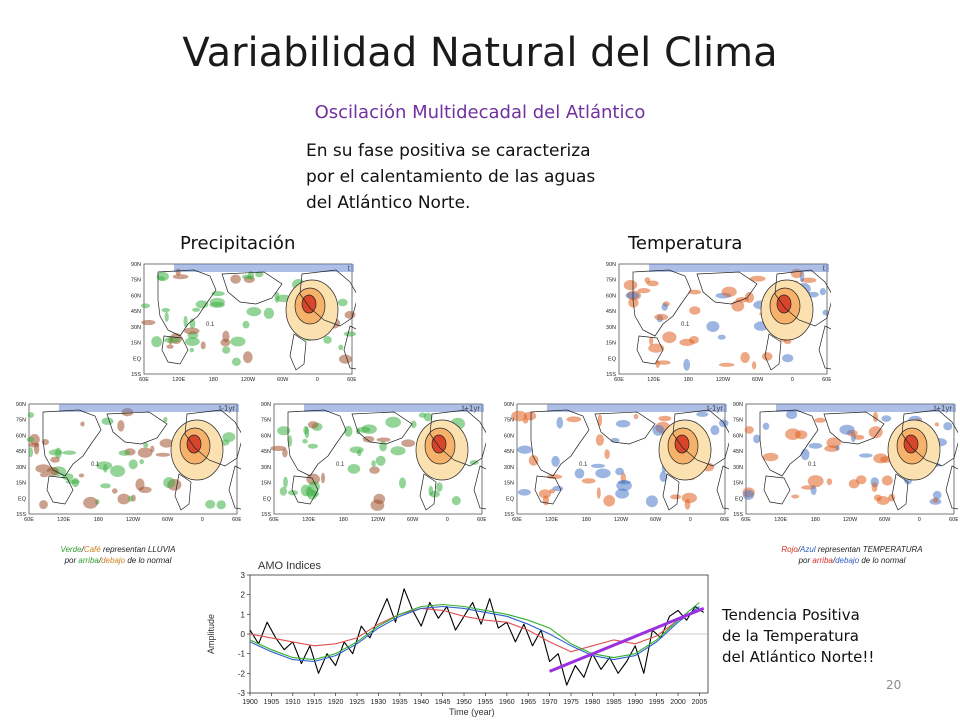 The width and height of the screenshot is (960, 722). Describe the element at coordinates (242, 654) in the screenshot. I see `y-tick-label: -1` at that location.